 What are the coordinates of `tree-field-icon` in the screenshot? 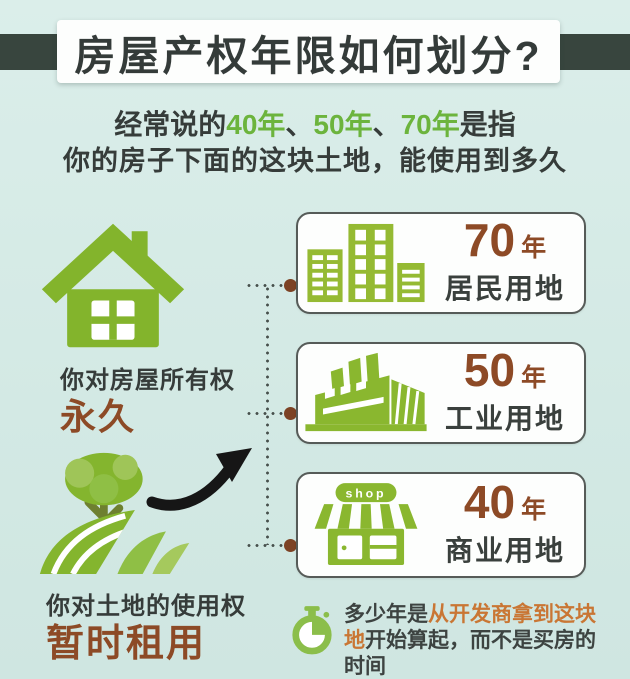 It's located at (114, 513).